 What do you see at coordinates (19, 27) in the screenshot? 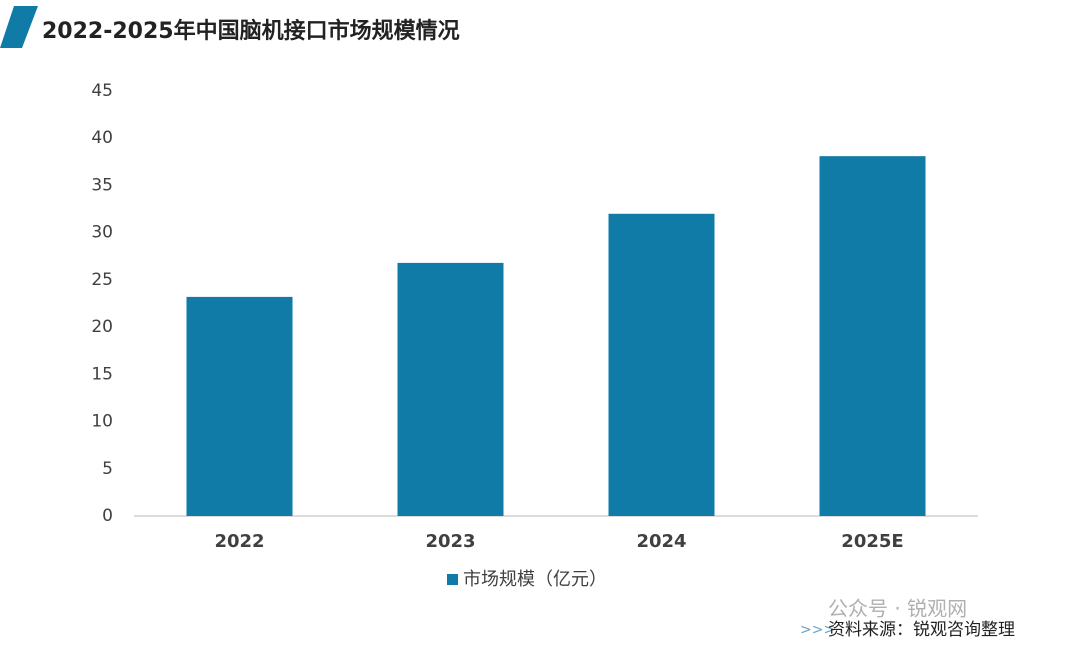
I see `title-accent` at bounding box center [19, 27].